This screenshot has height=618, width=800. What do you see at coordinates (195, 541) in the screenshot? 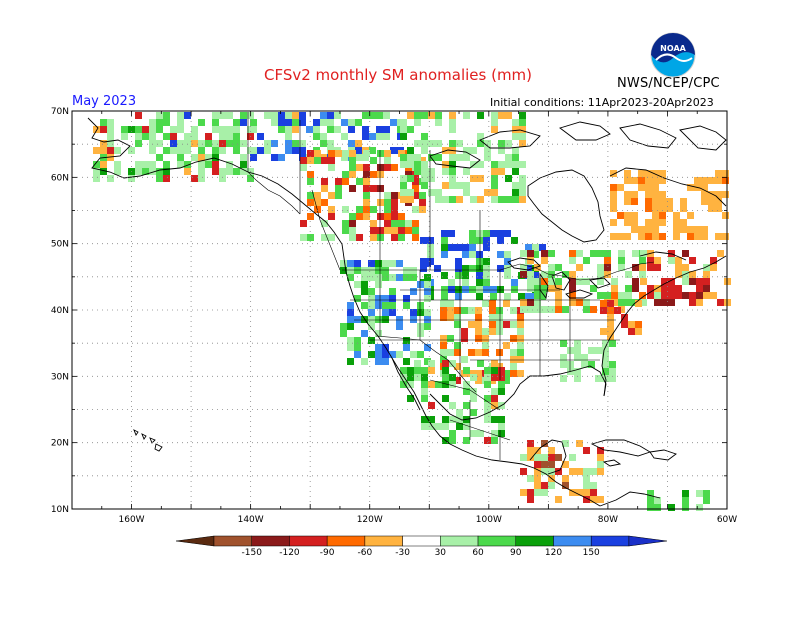
I see `legend-low-arrow` at bounding box center [195, 541].